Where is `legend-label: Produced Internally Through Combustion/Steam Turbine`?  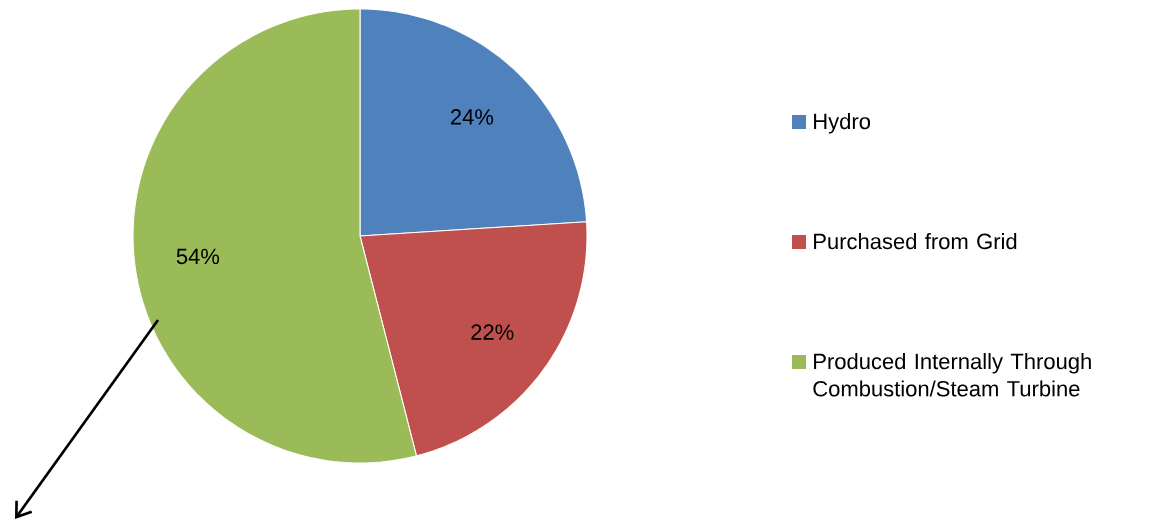 legend-label: Produced Internally Through Combustion/Steam Turbine is located at coordinates (952, 375).